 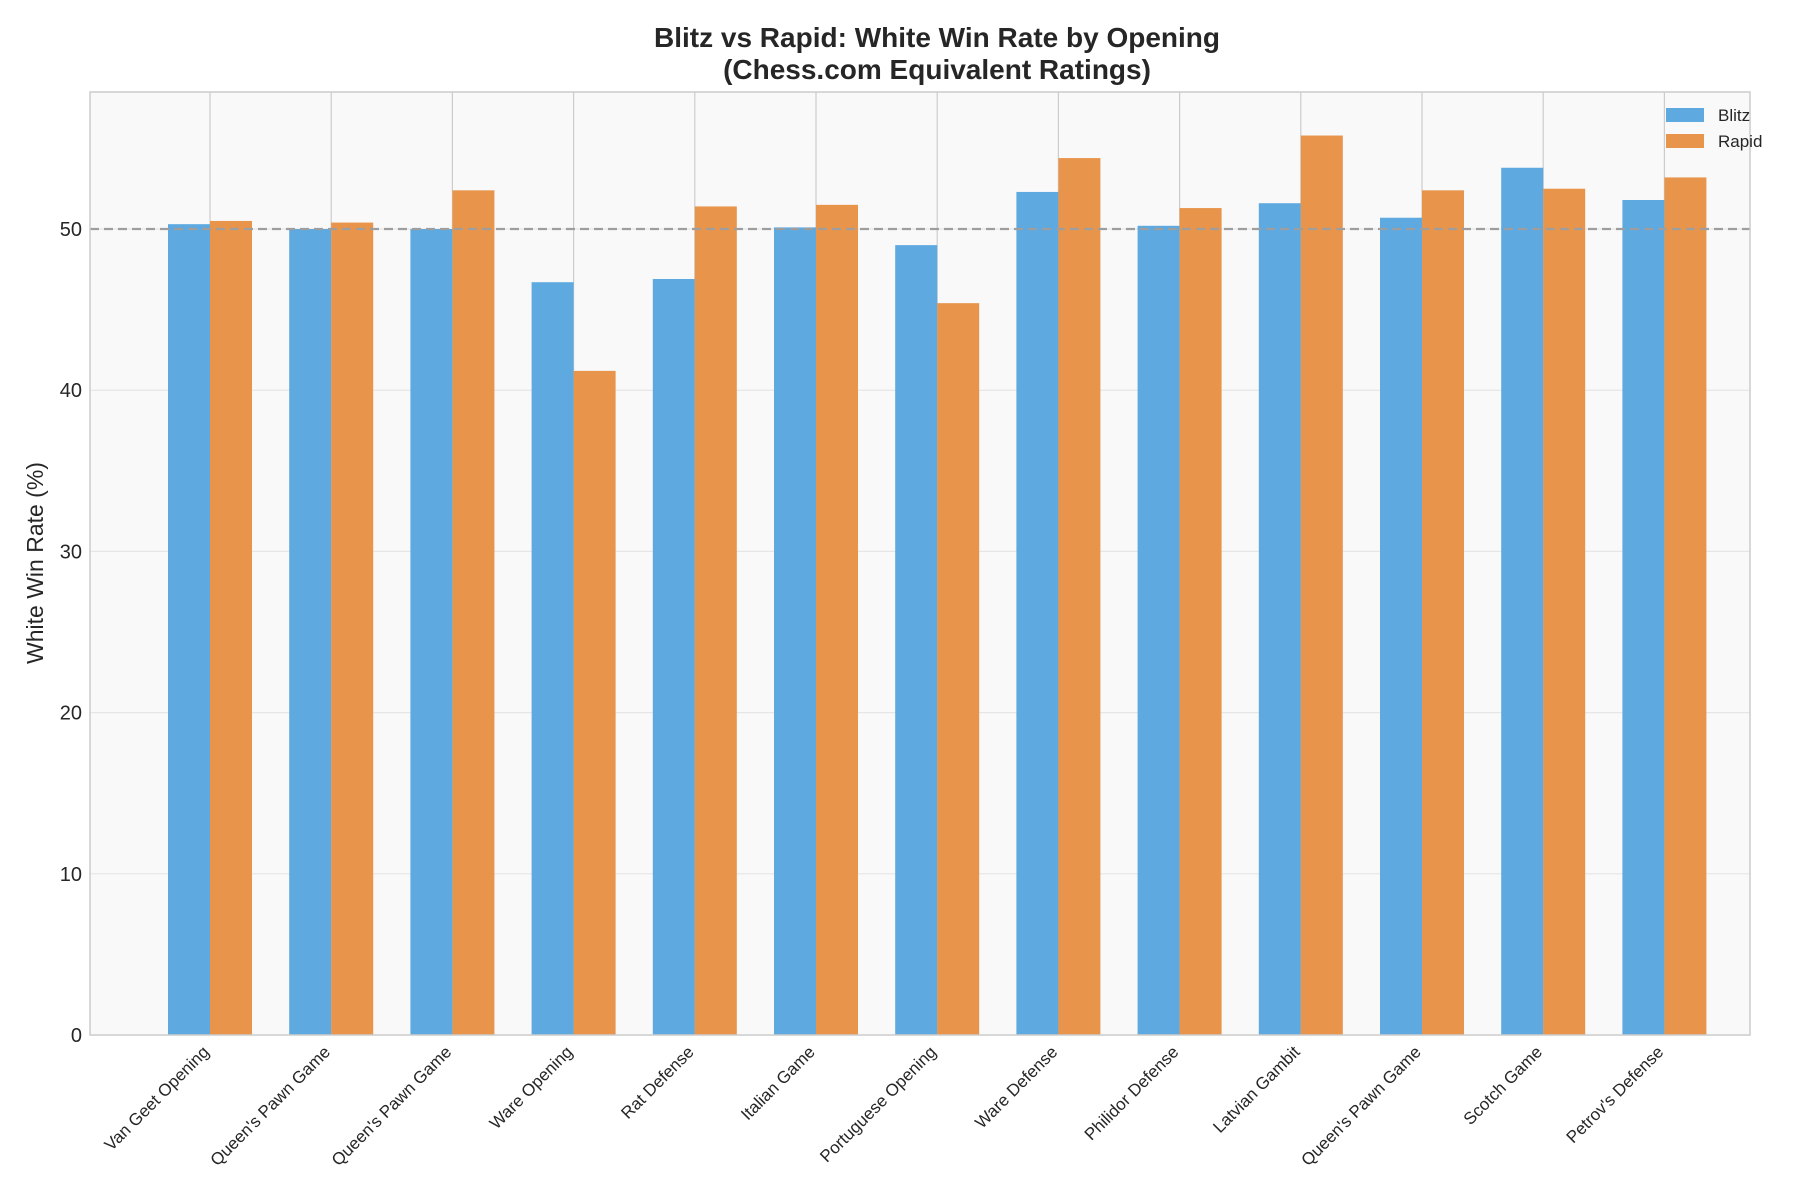 What do you see at coordinates (657, 1082) in the screenshot?
I see `x-tick-label: Rat Defense` at bounding box center [657, 1082].